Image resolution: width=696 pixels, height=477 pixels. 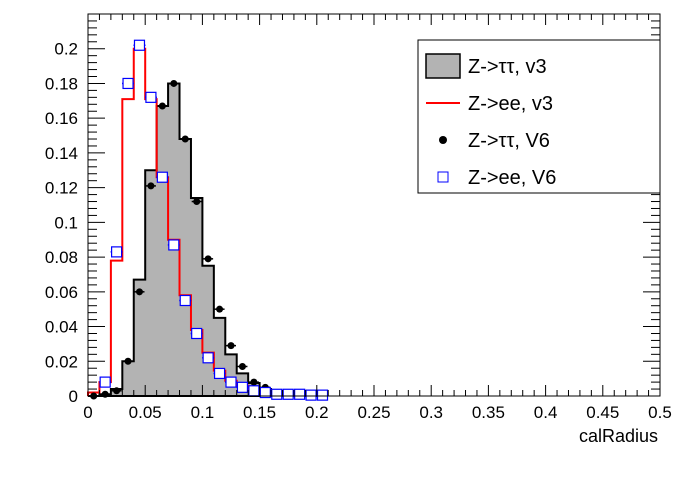 I want to click on y-tick-label: 0.16, so click(x=61, y=118).